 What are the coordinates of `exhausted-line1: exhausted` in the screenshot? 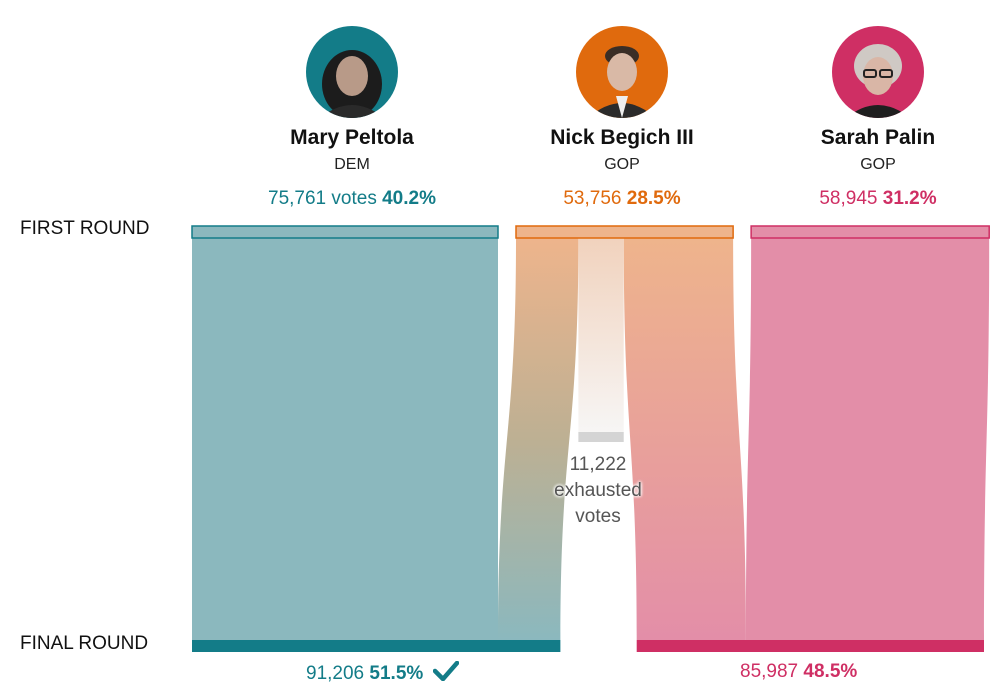 It's located at (598, 490).